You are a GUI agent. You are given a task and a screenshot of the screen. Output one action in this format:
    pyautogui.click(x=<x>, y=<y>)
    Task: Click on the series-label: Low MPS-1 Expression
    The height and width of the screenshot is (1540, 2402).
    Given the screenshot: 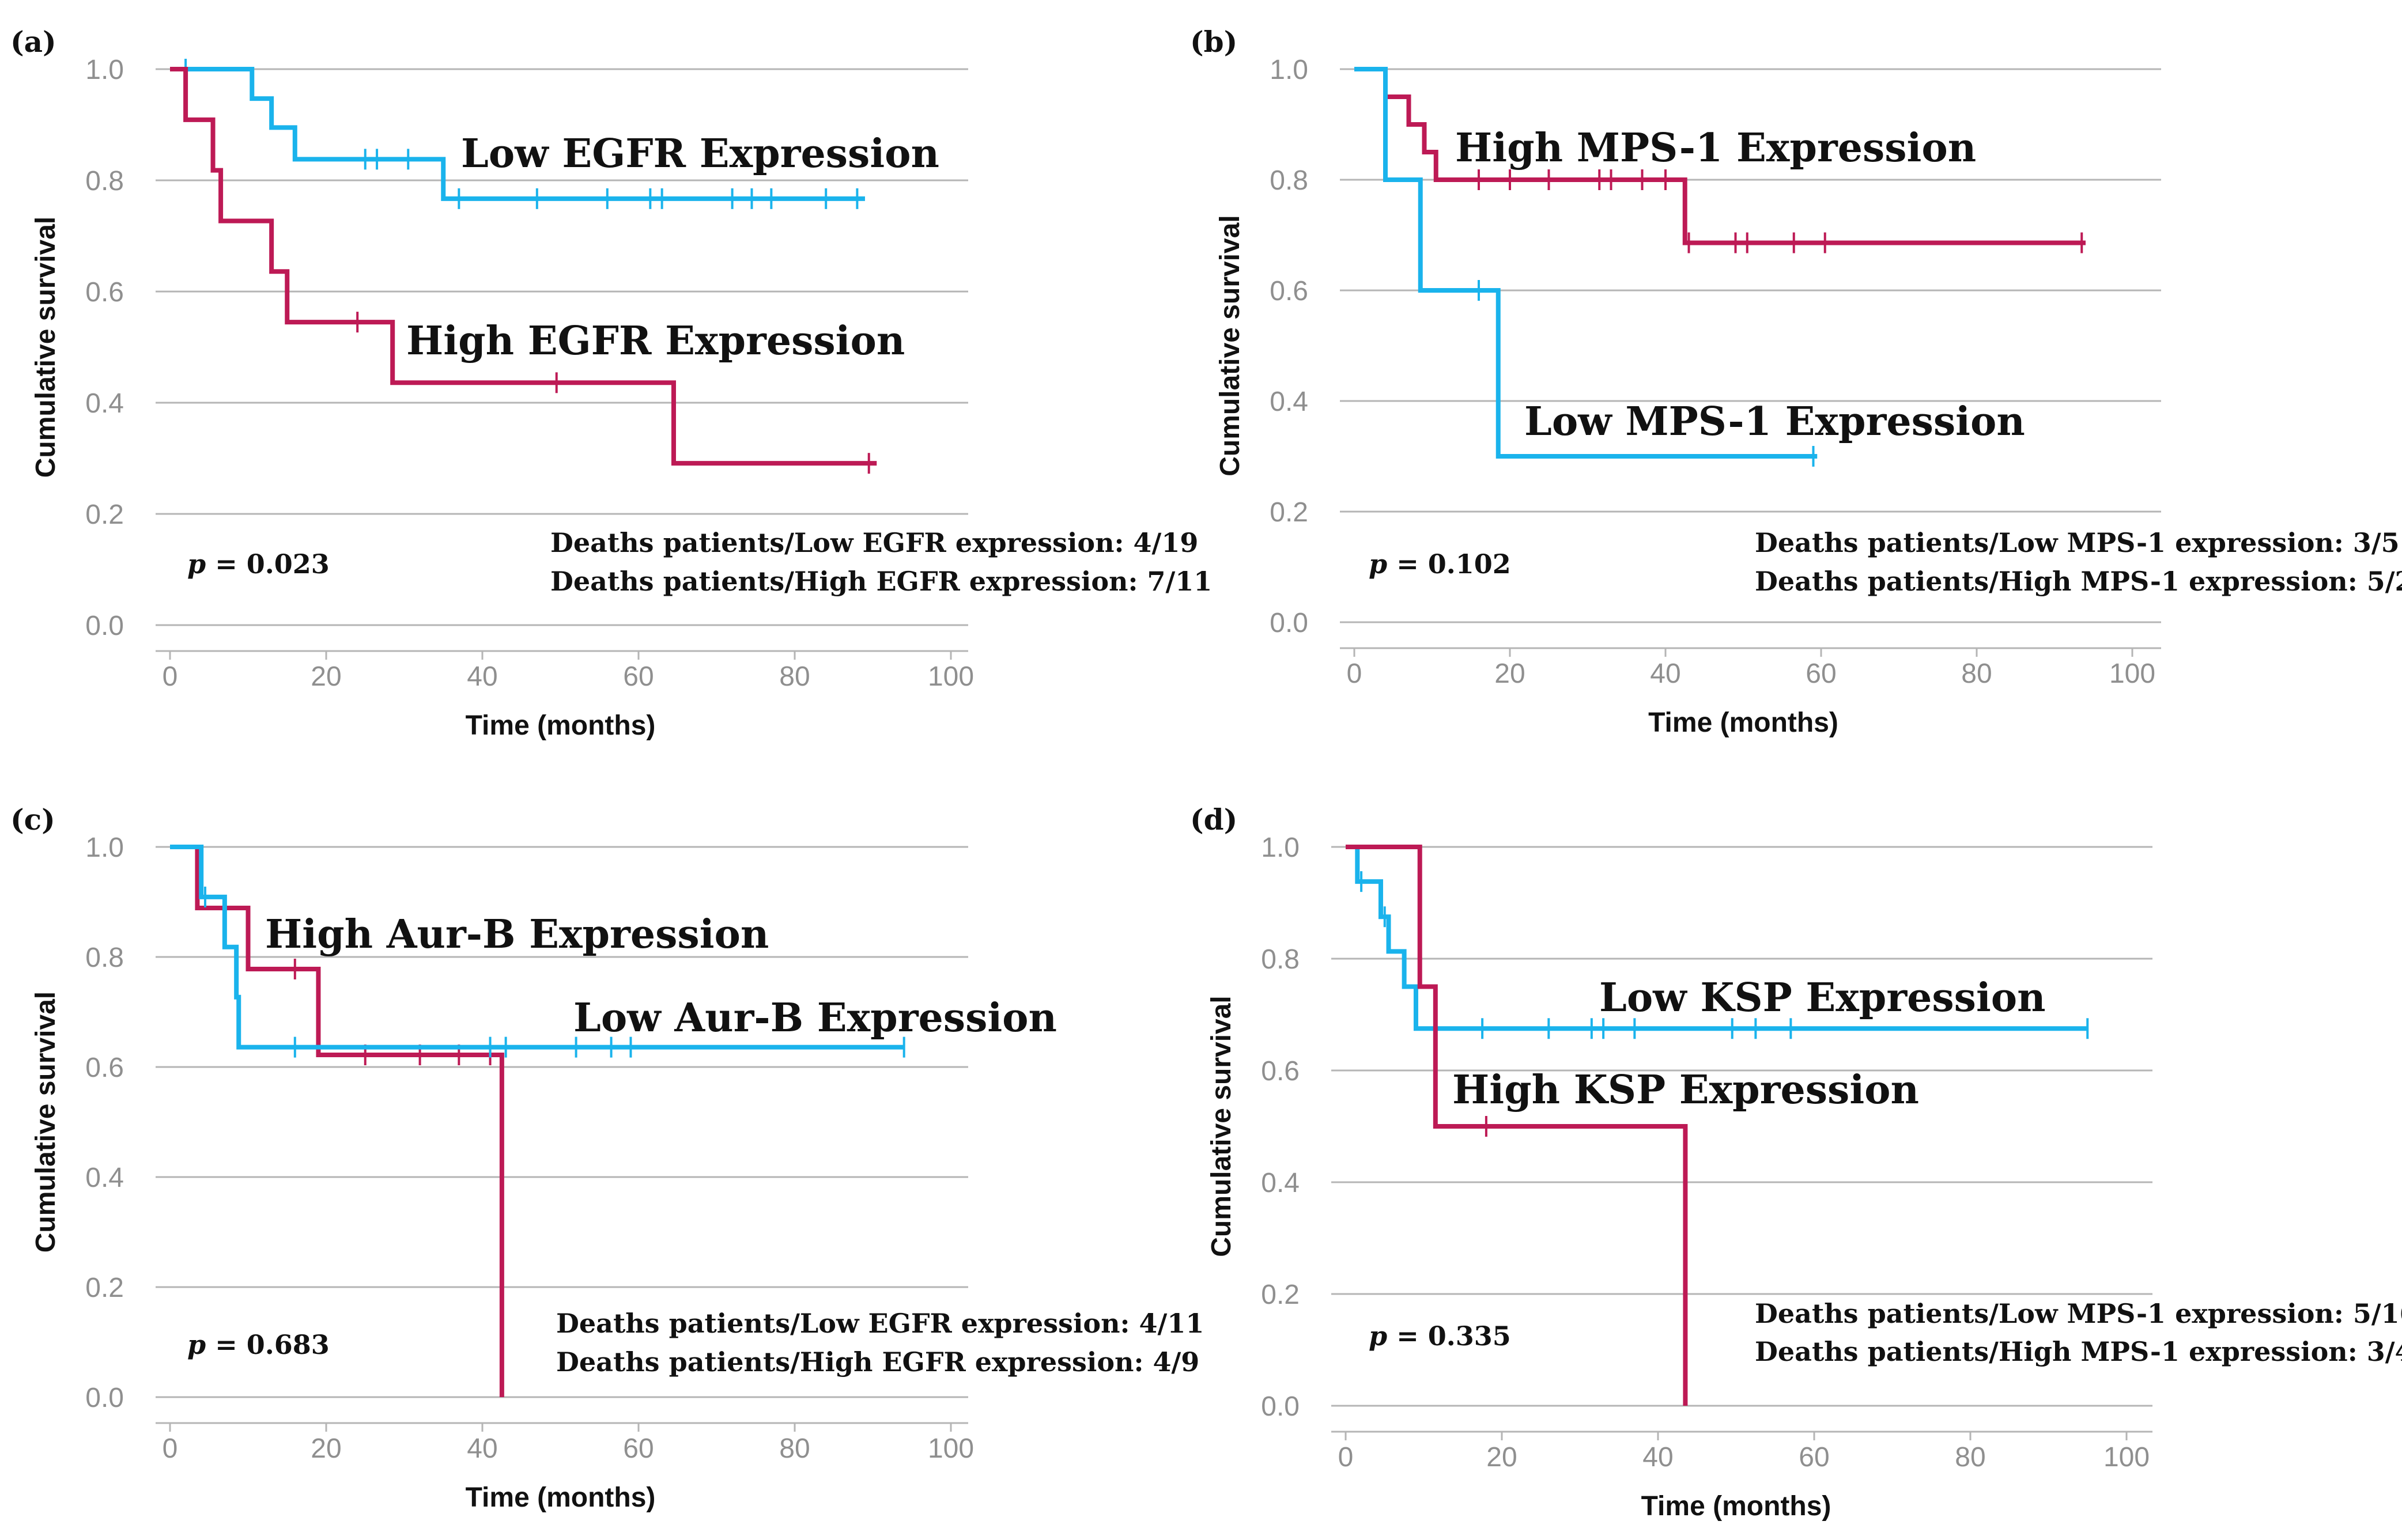 What is the action you would take?
    pyautogui.click(x=1774, y=422)
    